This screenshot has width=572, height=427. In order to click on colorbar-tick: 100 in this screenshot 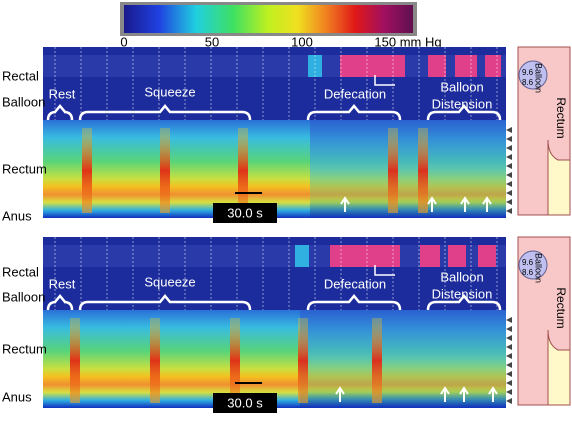, I will do `click(302, 41)`.